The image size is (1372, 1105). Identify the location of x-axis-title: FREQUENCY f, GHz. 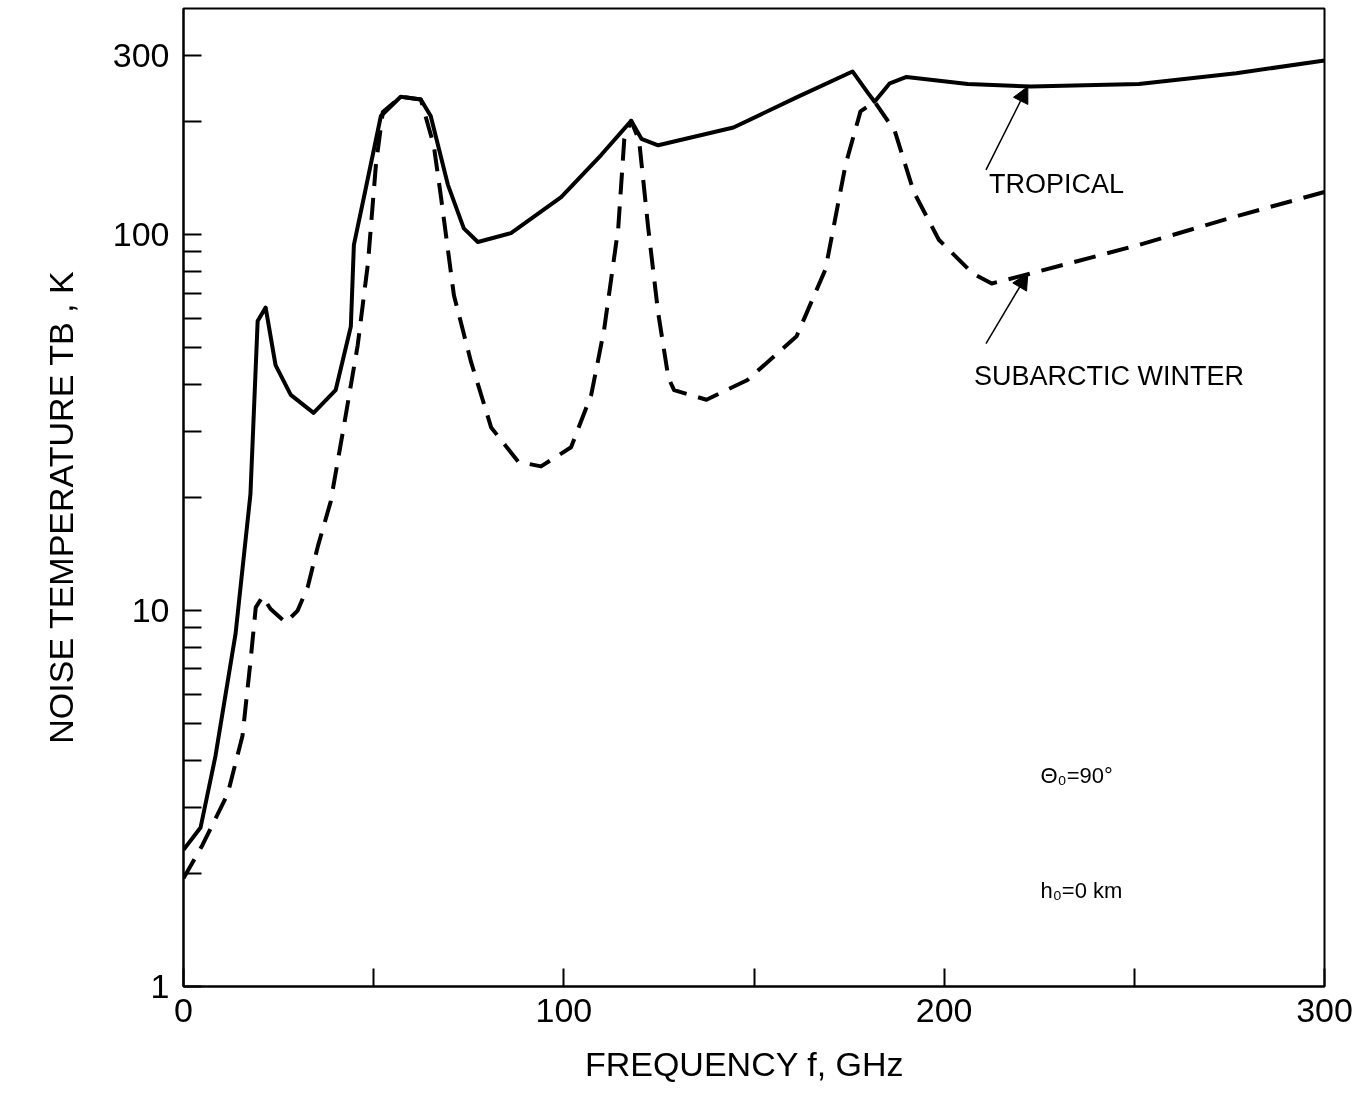
(744, 1063).